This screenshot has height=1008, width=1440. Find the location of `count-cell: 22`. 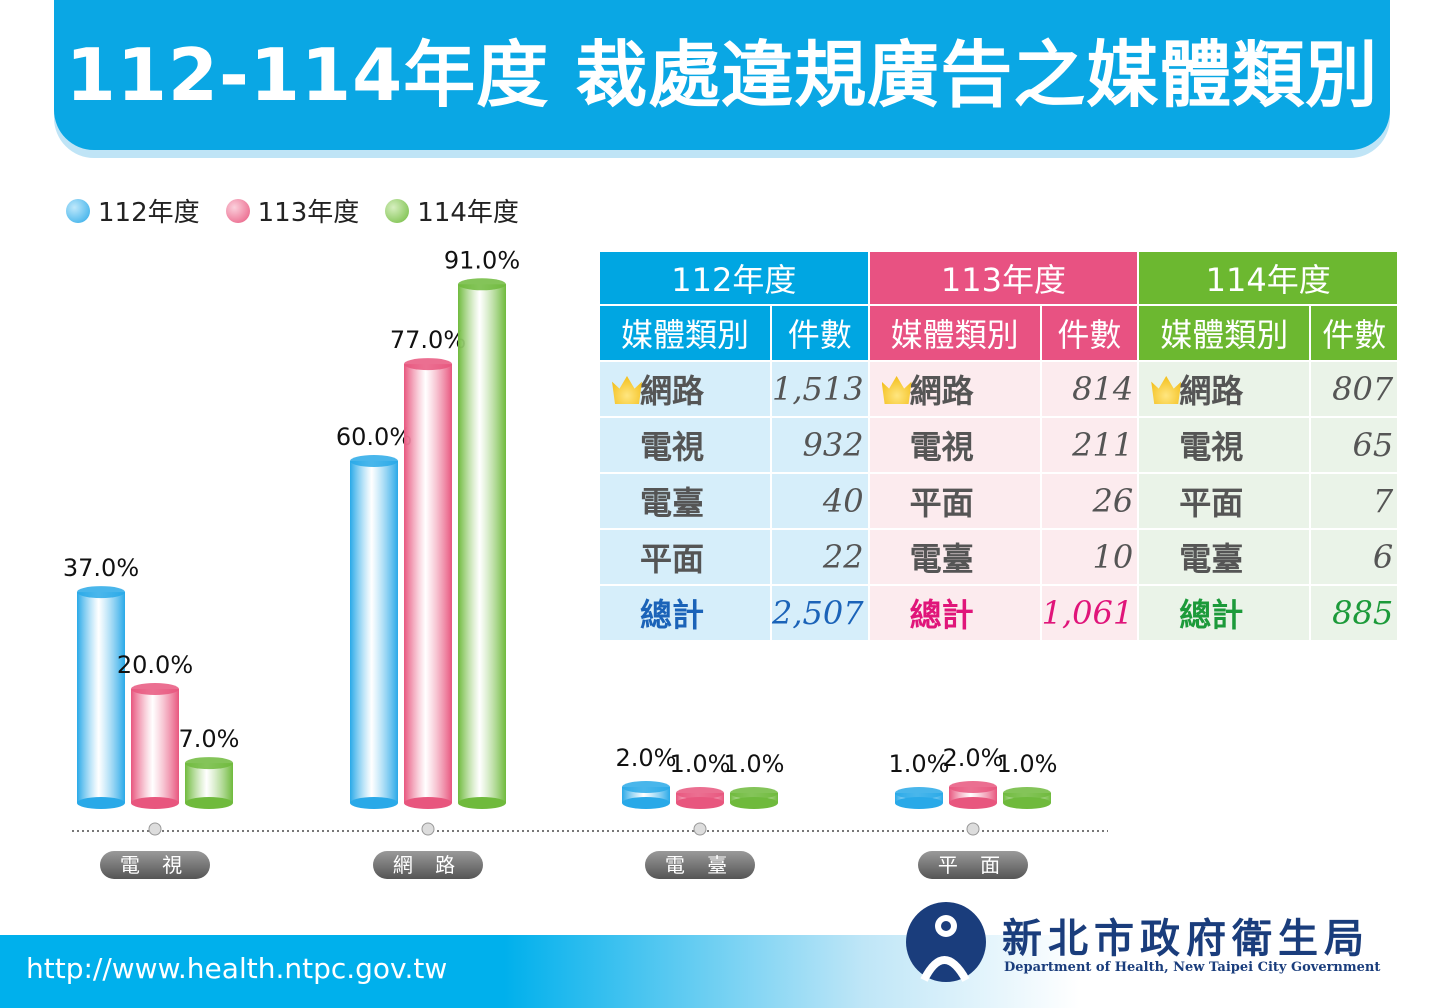

count-cell: 22 is located at coordinates (820, 558).